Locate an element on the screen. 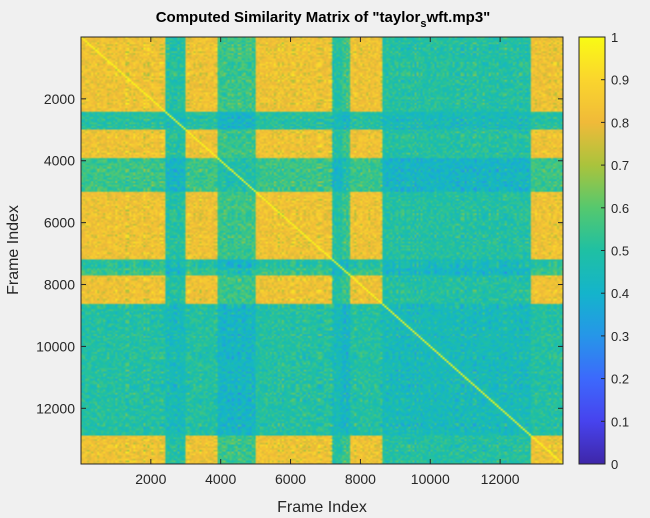 Image resolution: width=650 pixels, height=518 pixels. x-tick-label: 8000 is located at coordinates (360, 479).